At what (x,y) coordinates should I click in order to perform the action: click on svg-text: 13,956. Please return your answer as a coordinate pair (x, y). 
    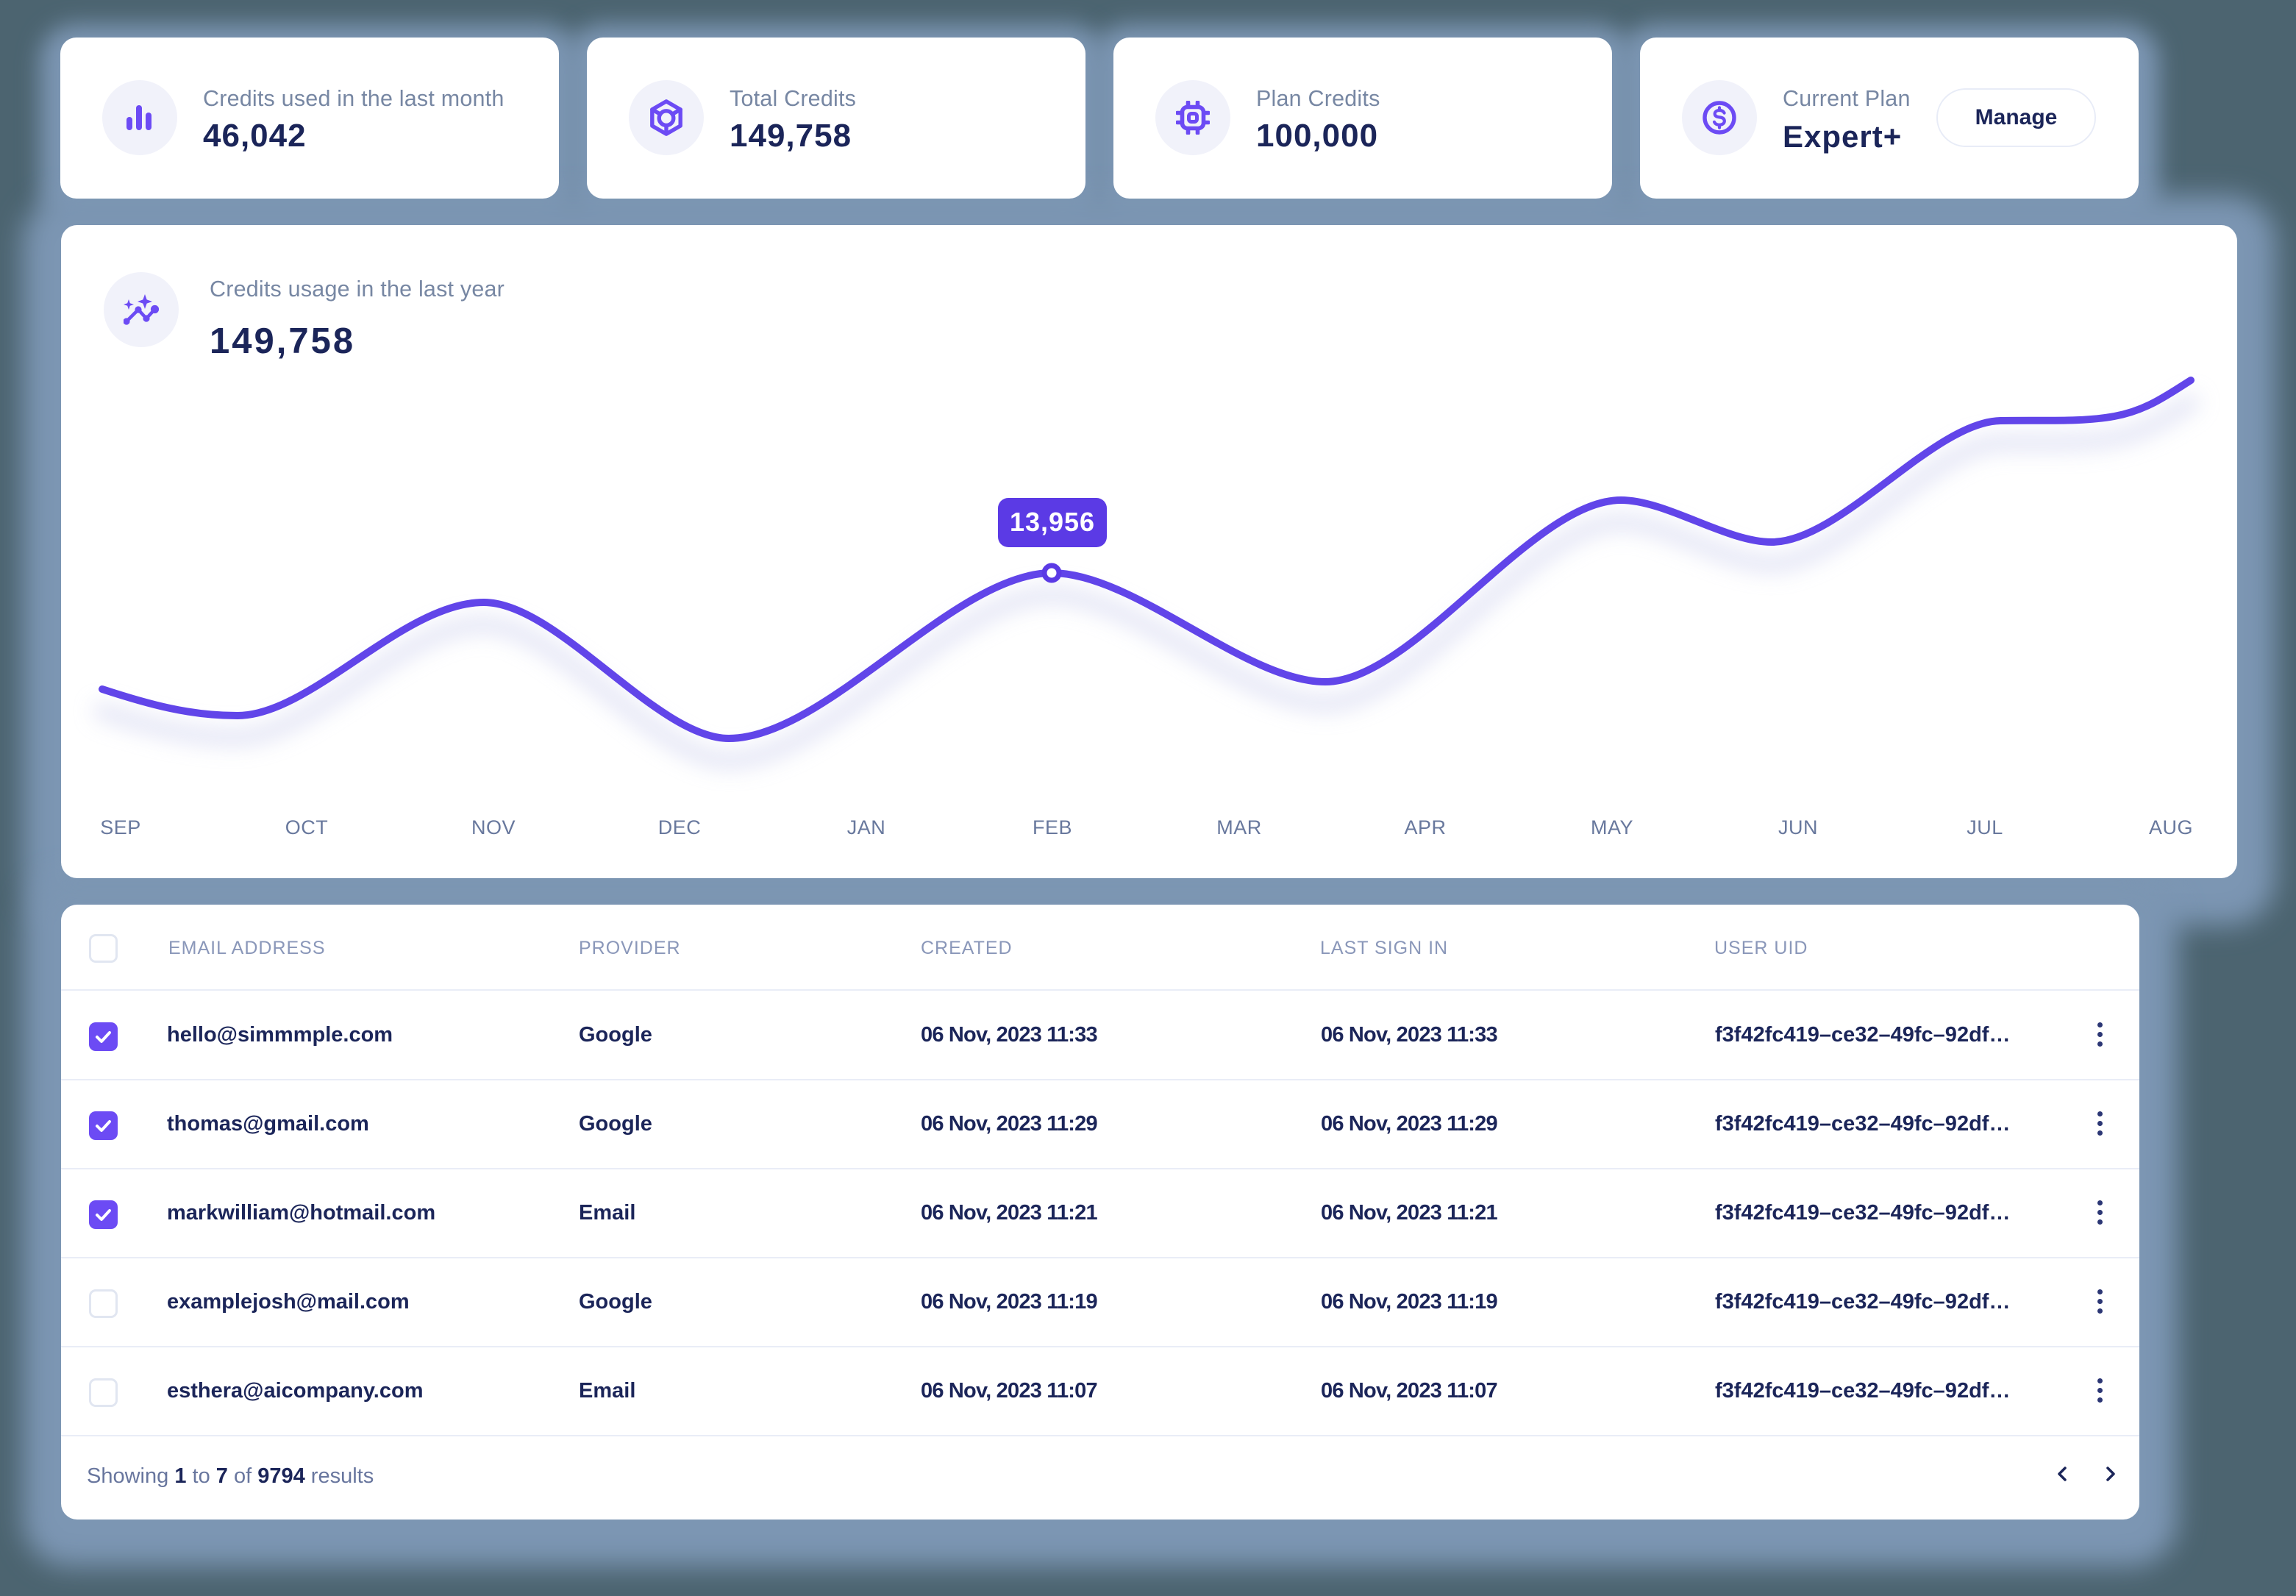
    Looking at the image, I should click on (1053, 522).